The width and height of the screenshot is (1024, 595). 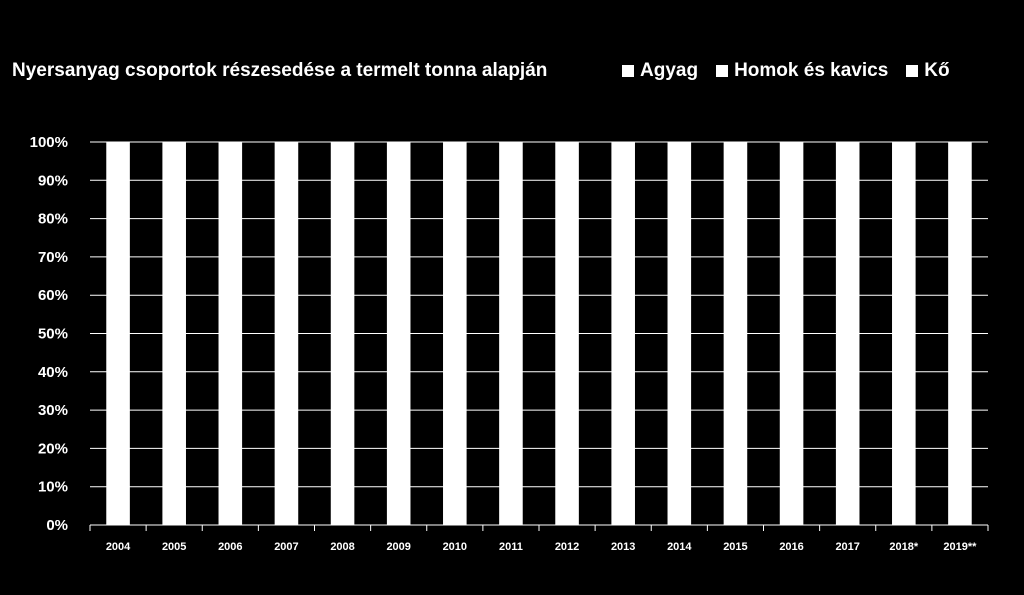 I want to click on y-tick-label: 0%, so click(x=57, y=525).